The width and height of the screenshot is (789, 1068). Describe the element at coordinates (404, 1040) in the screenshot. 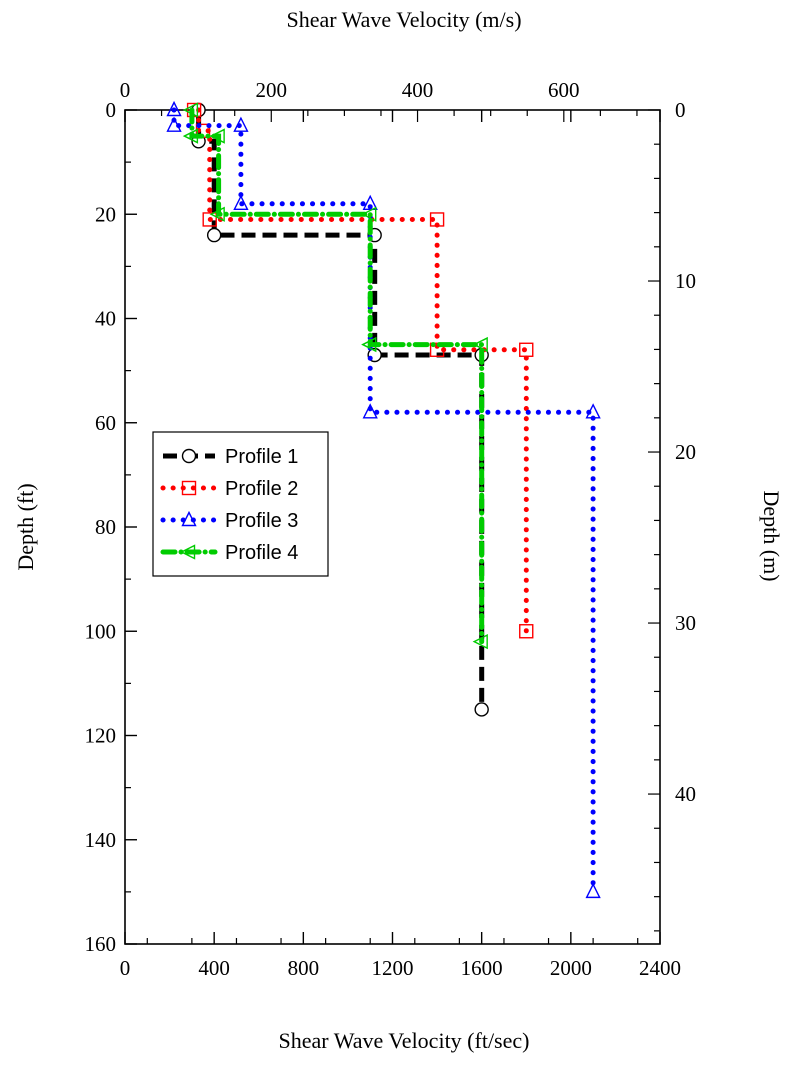

I see `x-axis-title-bottom: Shear Wave Velocity (ft/sec)` at that location.